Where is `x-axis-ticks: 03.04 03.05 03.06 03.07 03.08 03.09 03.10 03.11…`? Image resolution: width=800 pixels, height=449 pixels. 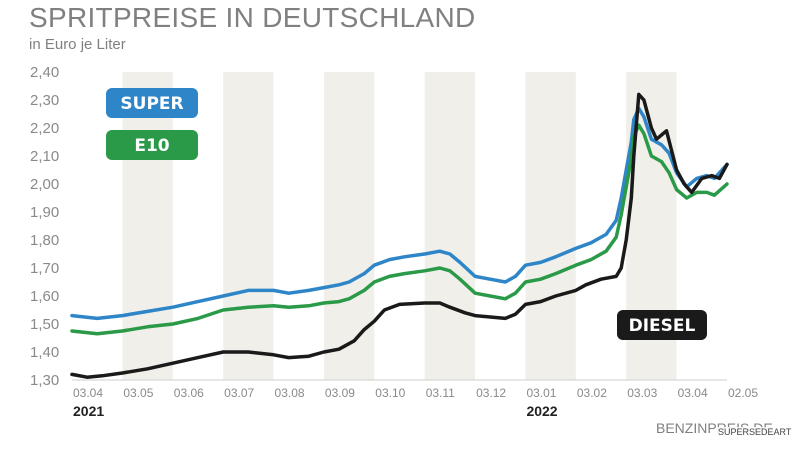
x-axis-ticks: 03.04 03.05 03.06 03.07 03.08 03.09 03.10 03.11… is located at coordinates (415, 393).